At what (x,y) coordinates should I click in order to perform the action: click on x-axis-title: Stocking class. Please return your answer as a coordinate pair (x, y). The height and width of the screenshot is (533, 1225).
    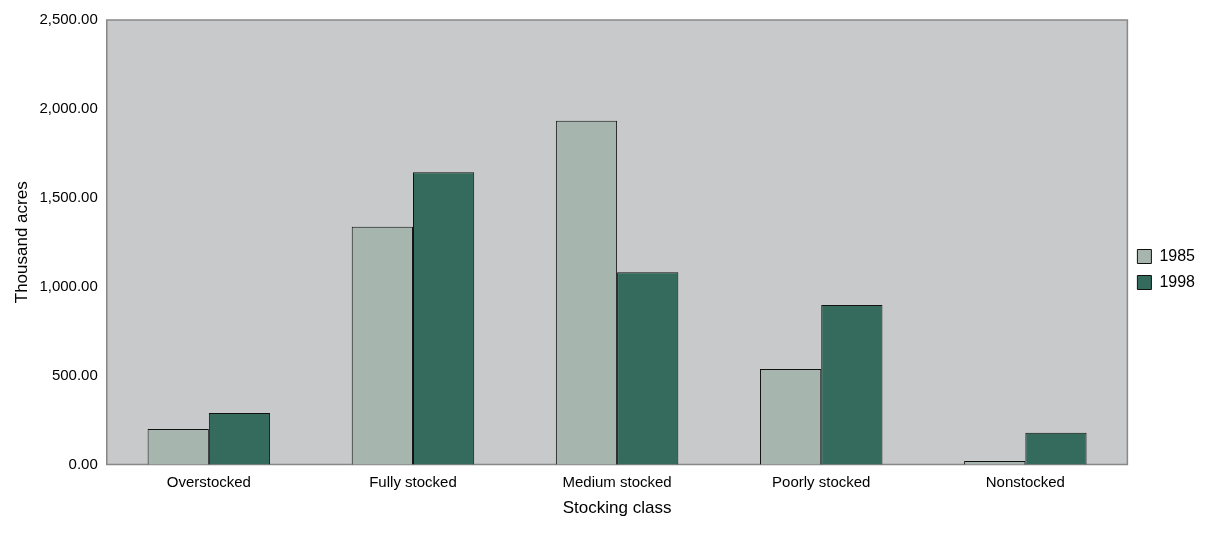
    Looking at the image, I should click on (617, 508).